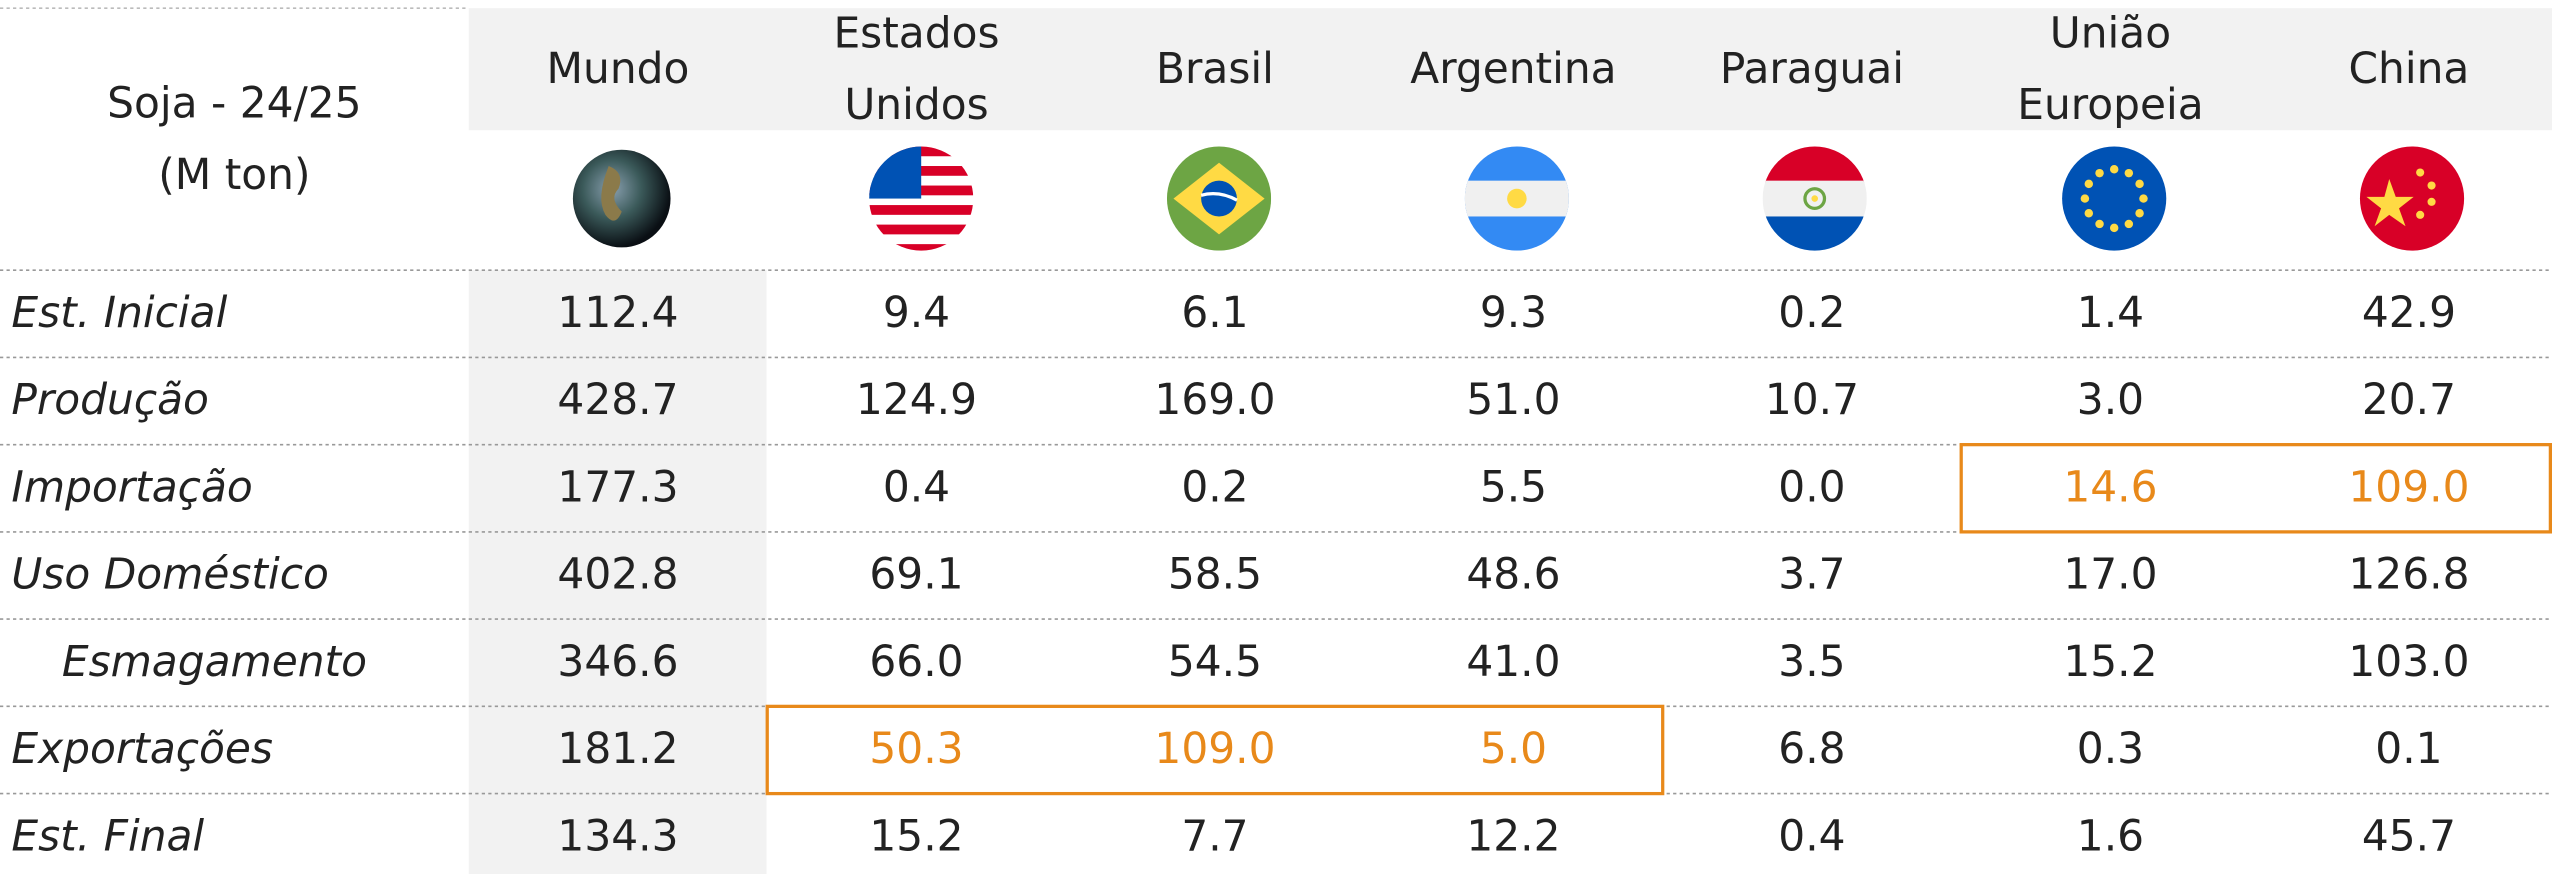 The height and width of the screenshot is (874, 2552). What do you see at coordinates (916, 399) in the screenshot?
I see `cell-value: 124.9` at bounding box center [916, 399].